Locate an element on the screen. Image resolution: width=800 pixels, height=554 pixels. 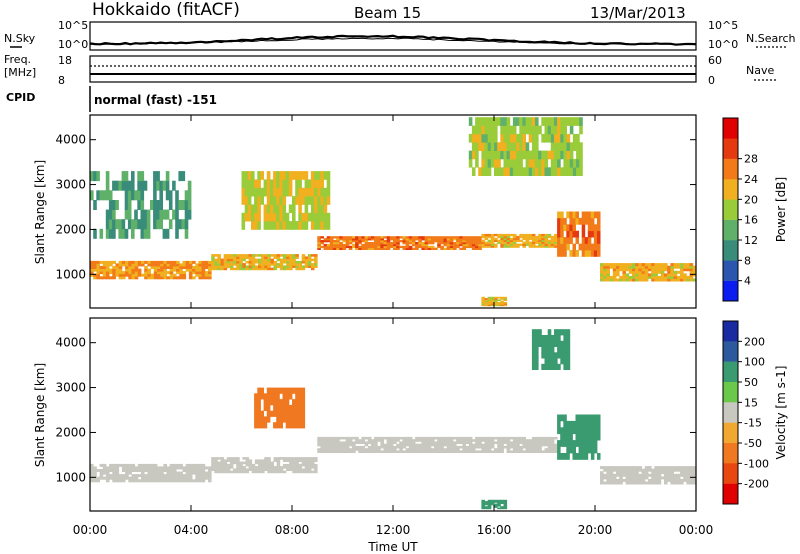
colorbar-swatch is located at coordinates (730, 372).